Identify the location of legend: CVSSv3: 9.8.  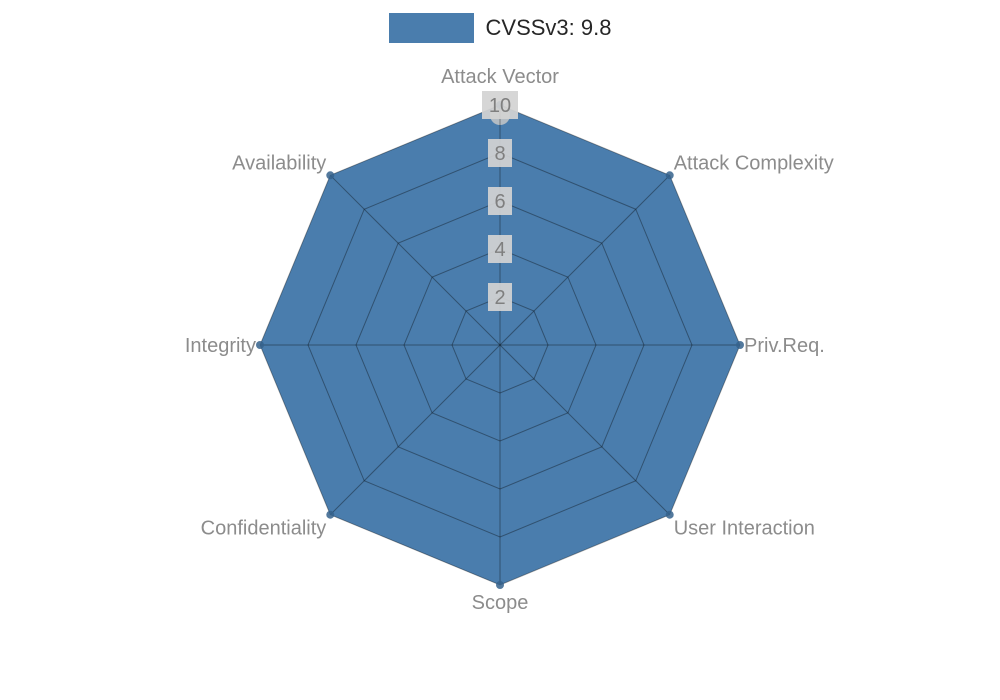
(500, 28).